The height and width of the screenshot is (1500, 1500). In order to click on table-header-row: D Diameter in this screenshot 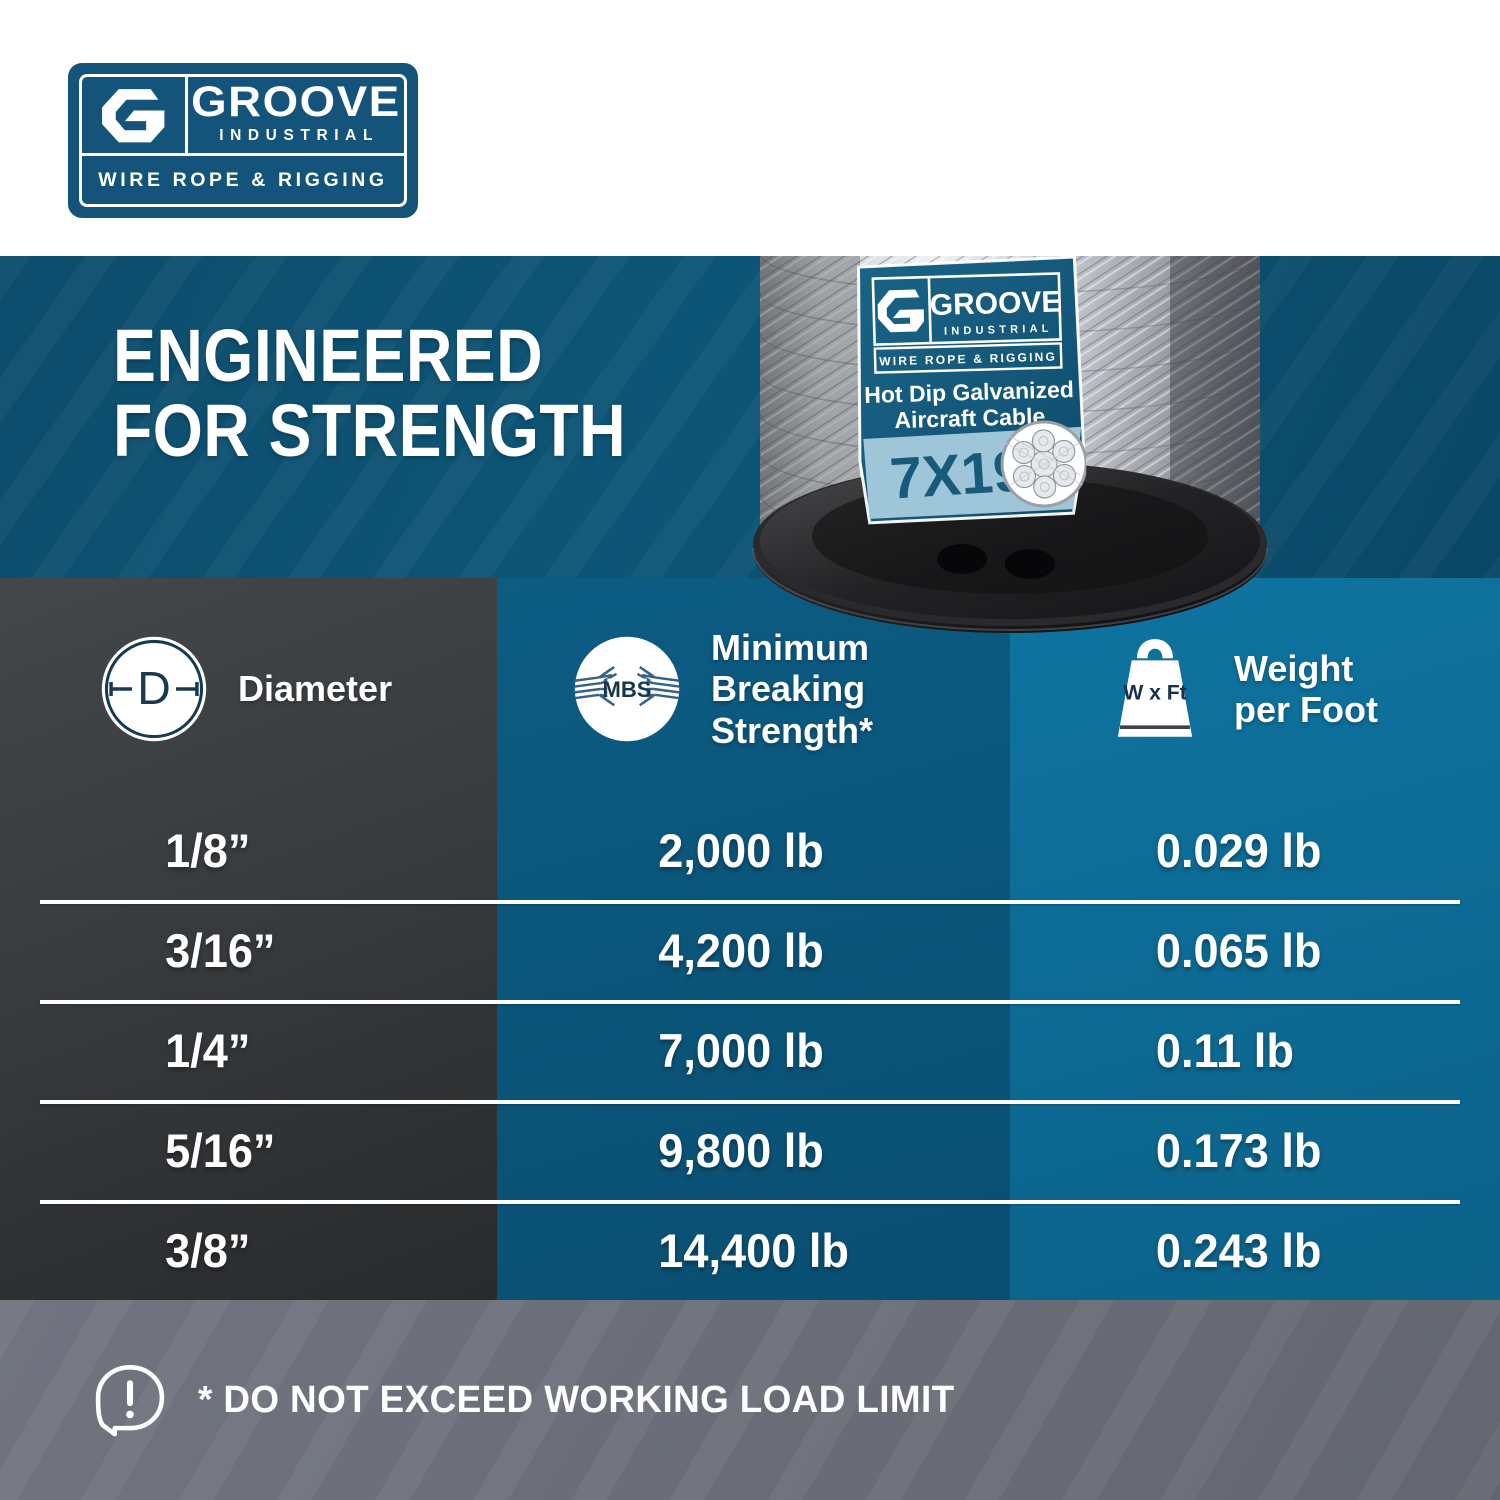, I will do `click(750, 689)`.